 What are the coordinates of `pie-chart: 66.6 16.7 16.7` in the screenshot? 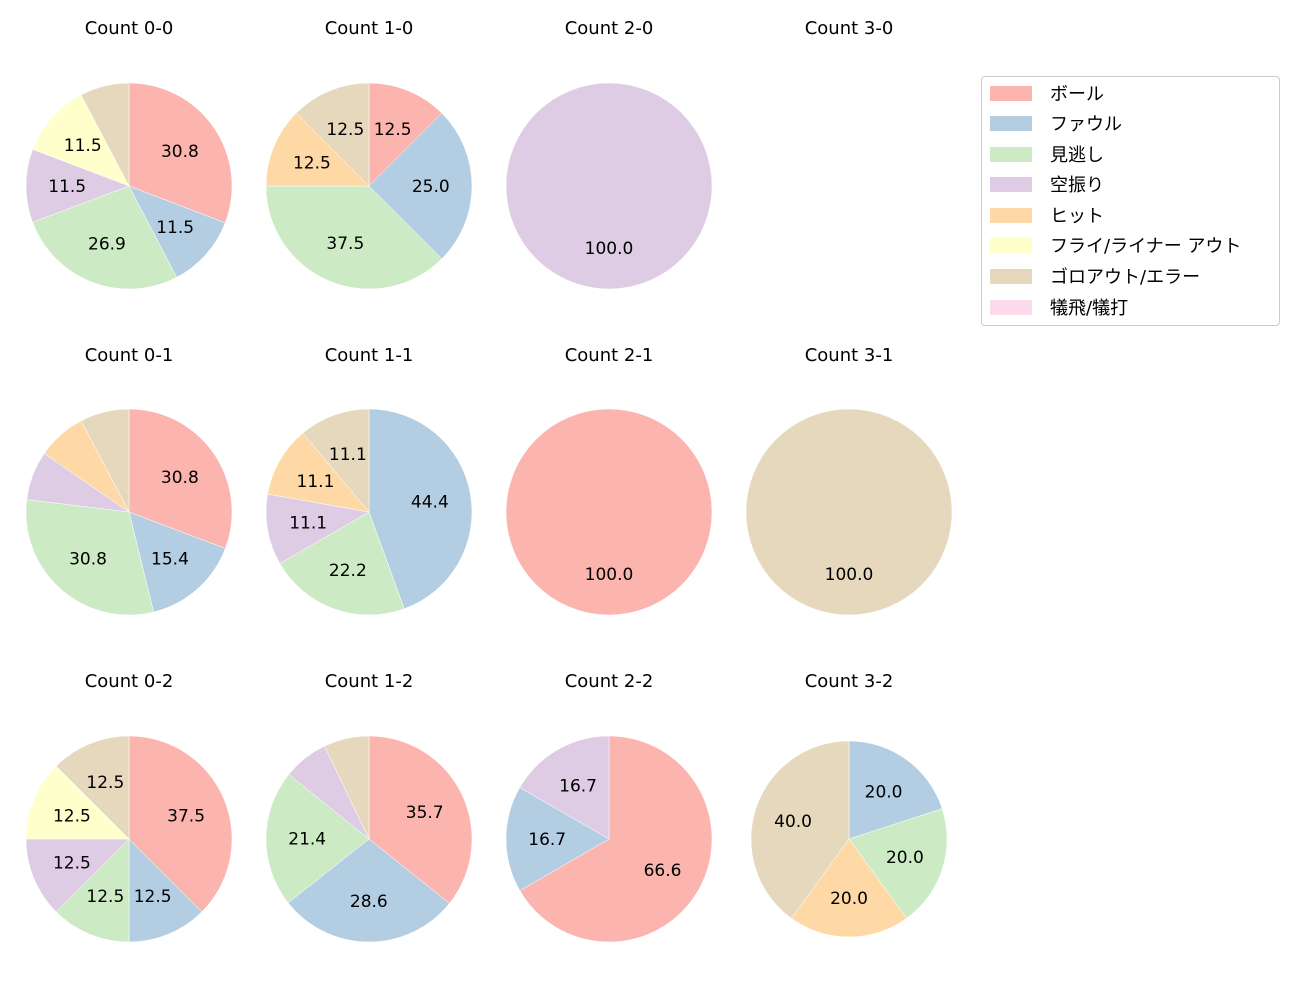 It's located at (609, 839).